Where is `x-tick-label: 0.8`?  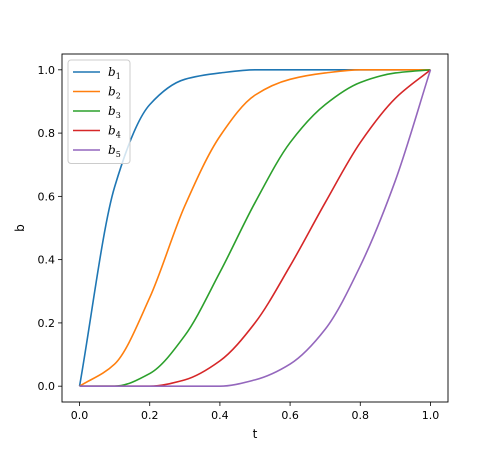
x-tick-label: 0.8 is located at coordinates (361, 415).